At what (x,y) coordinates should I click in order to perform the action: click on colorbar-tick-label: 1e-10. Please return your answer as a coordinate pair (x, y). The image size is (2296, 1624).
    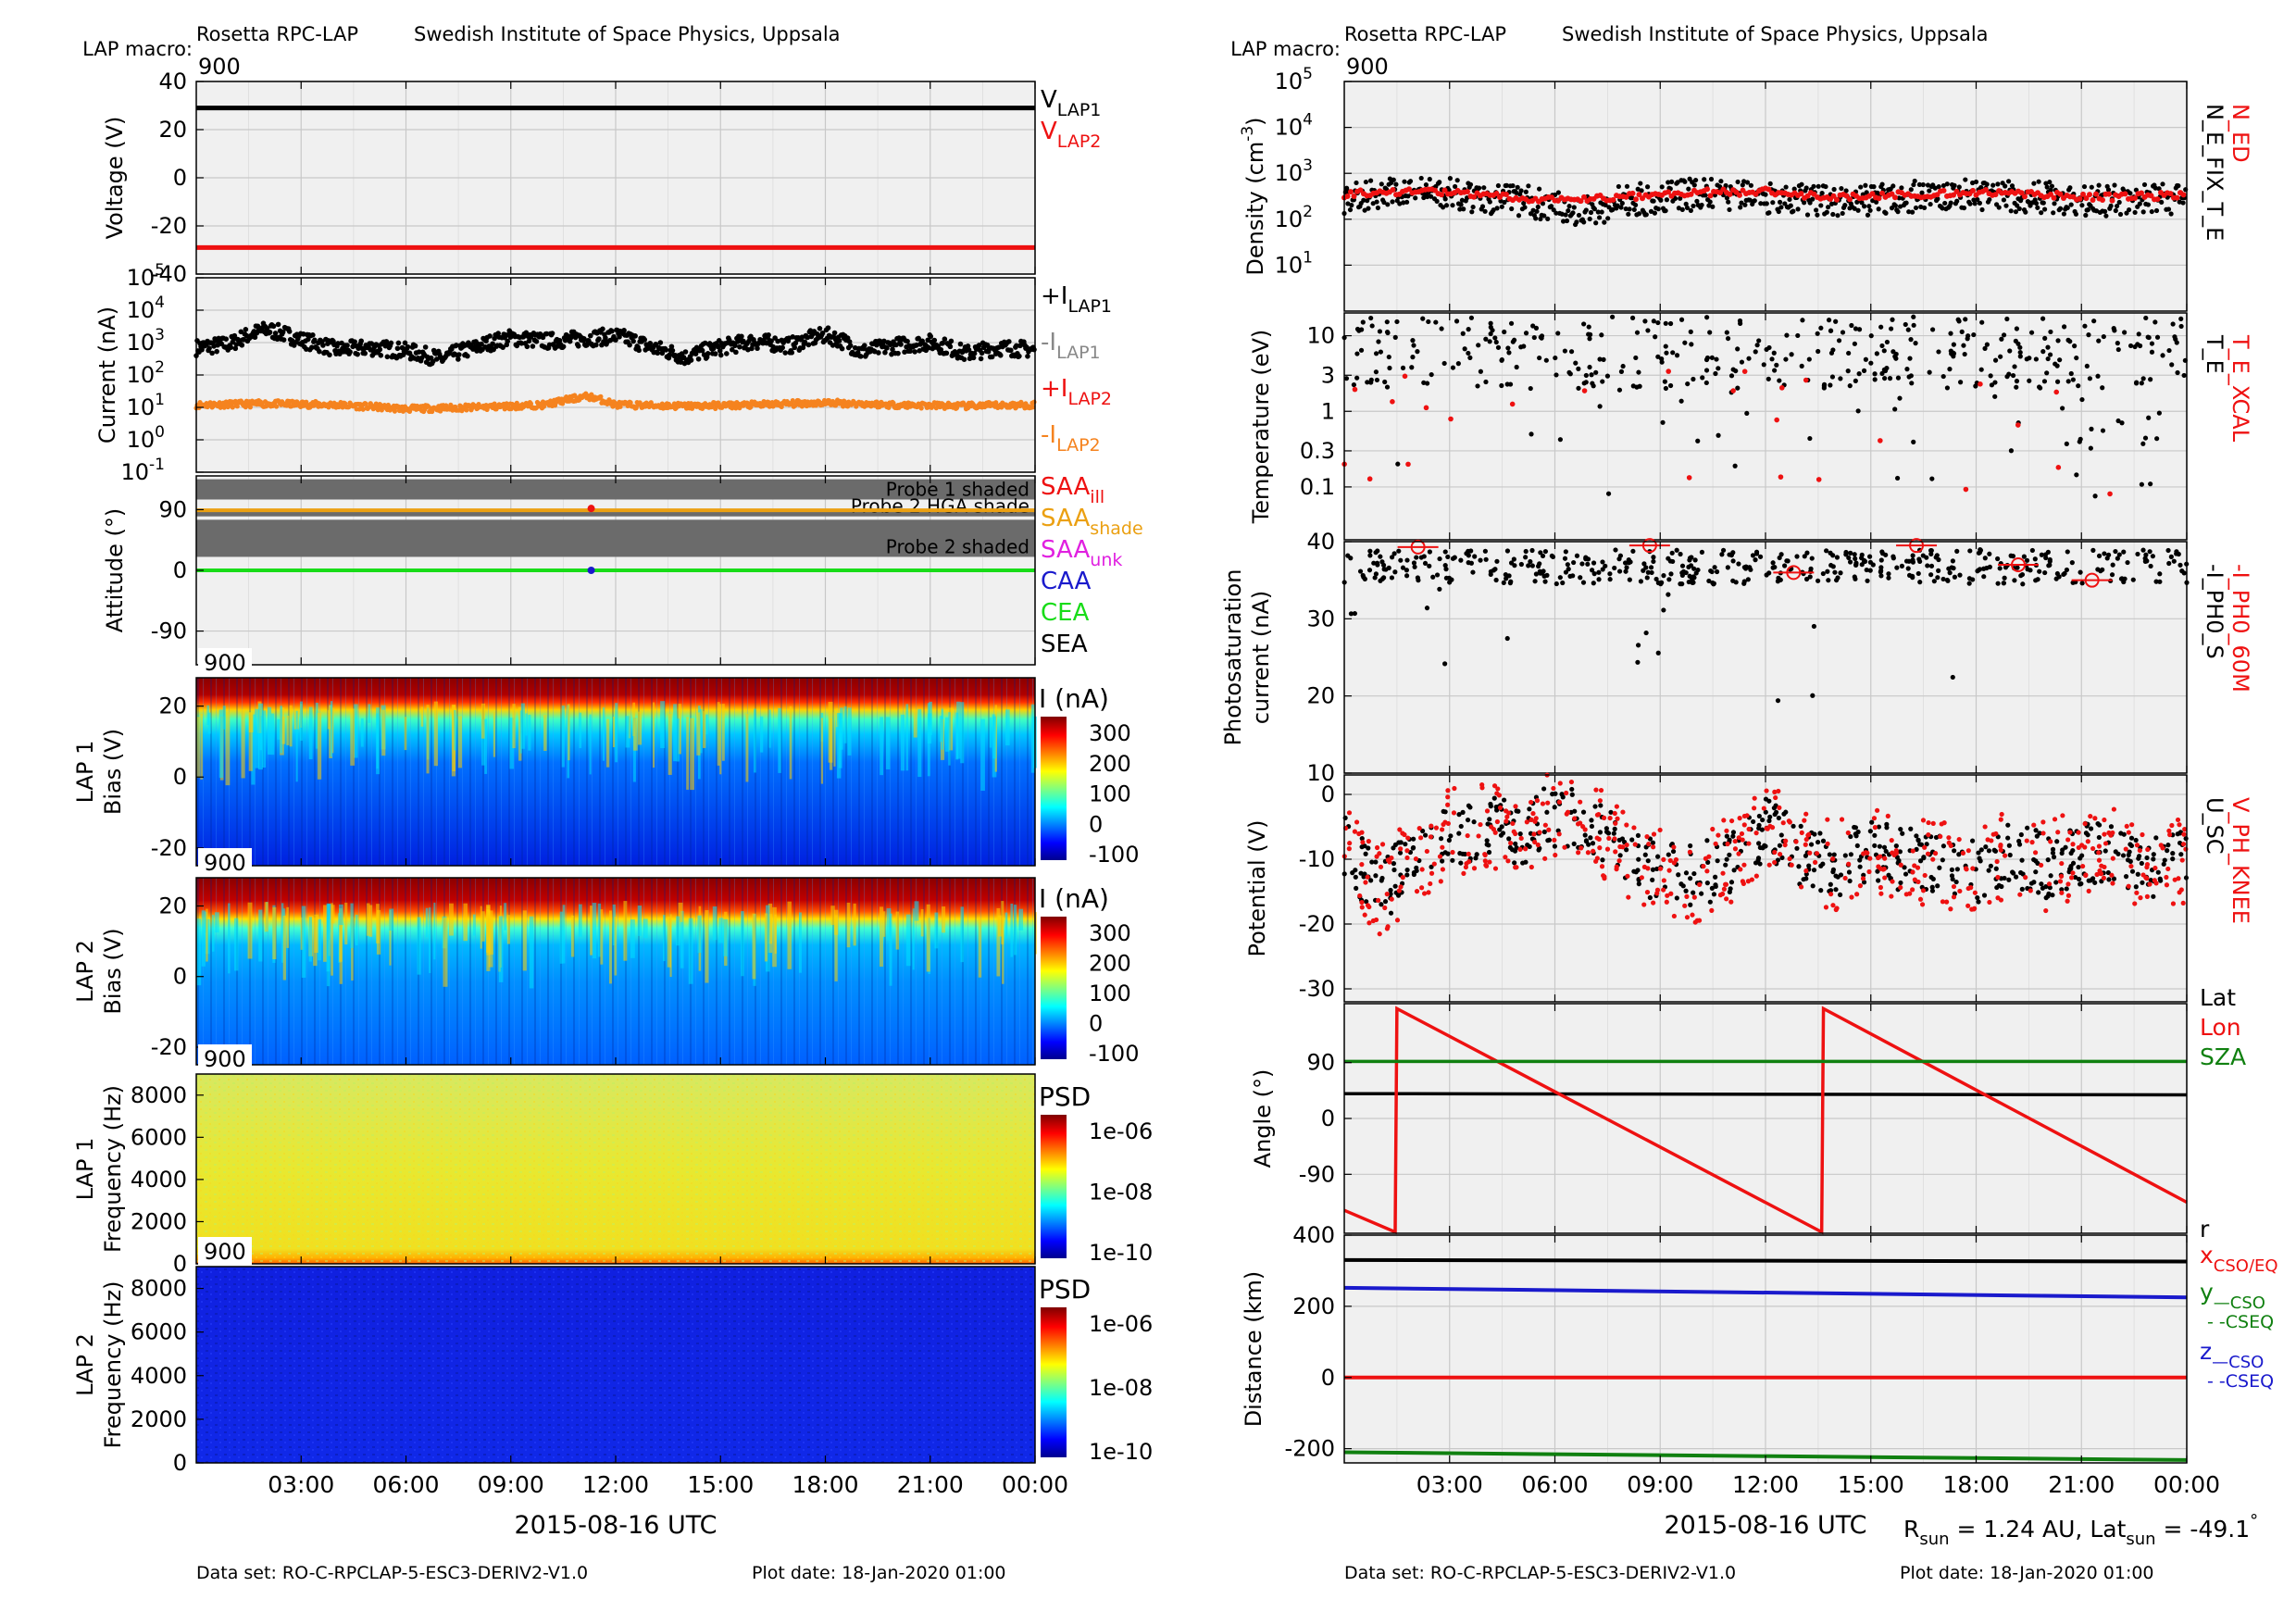
    Looking at the image, I should click on (1121, 1253).